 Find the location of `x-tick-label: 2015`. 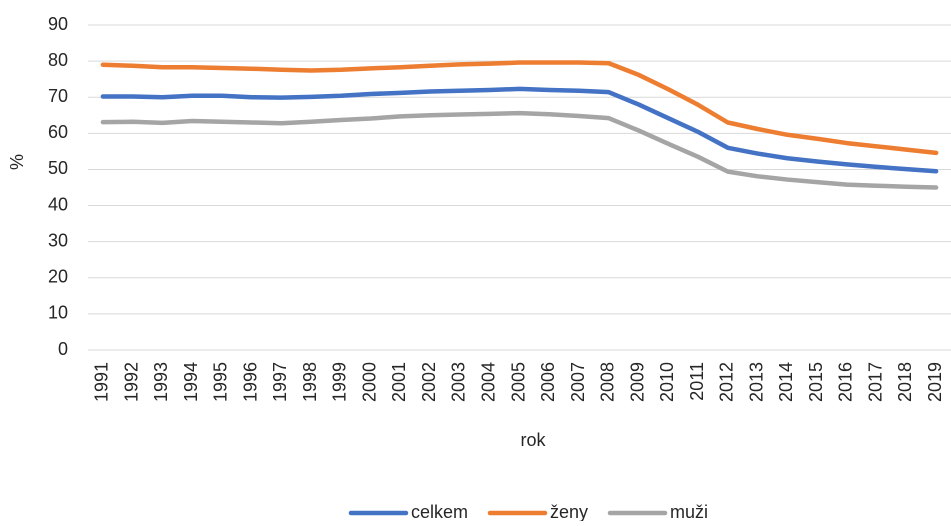

x-tick-label: 2015 is located at coordinates (816, 382).